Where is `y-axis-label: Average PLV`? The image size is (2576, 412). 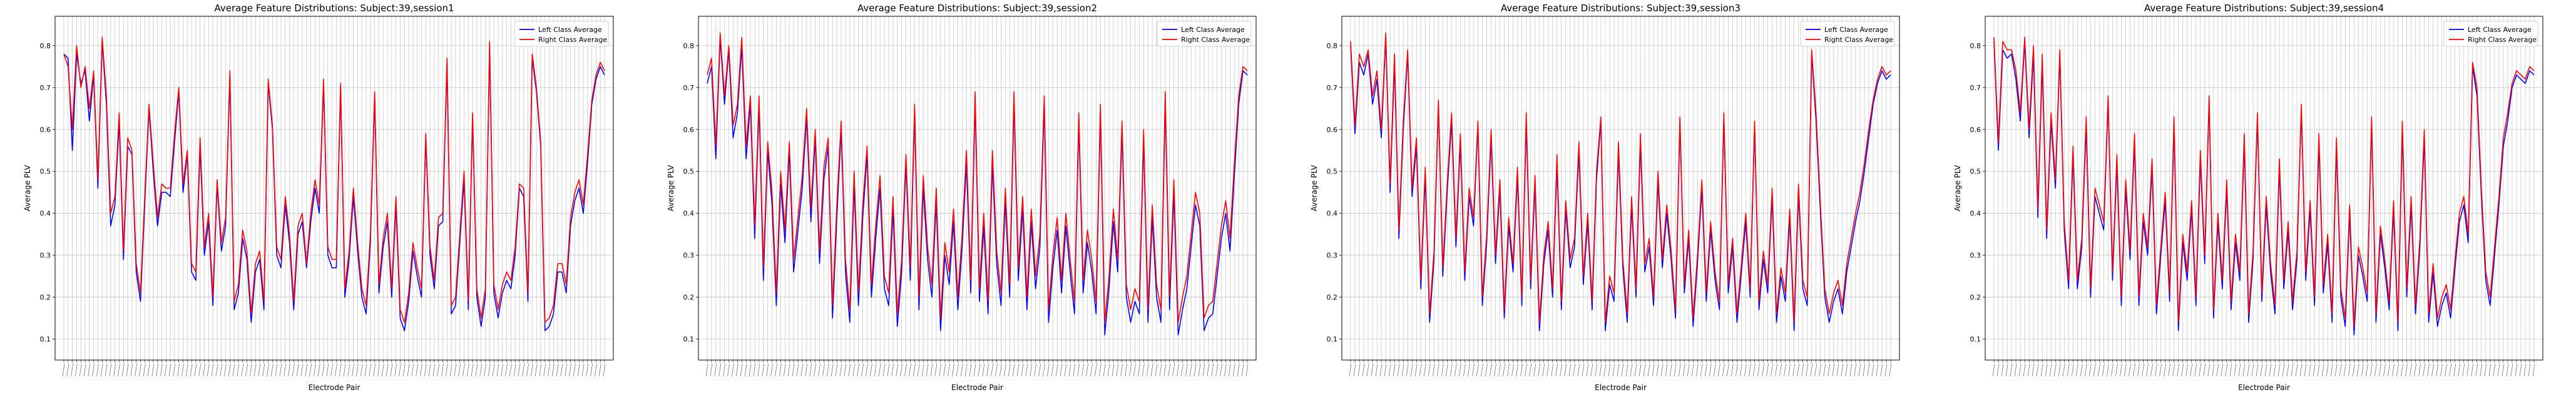
y-axis-label: Average PLV is located at coordinates (1958, 188).